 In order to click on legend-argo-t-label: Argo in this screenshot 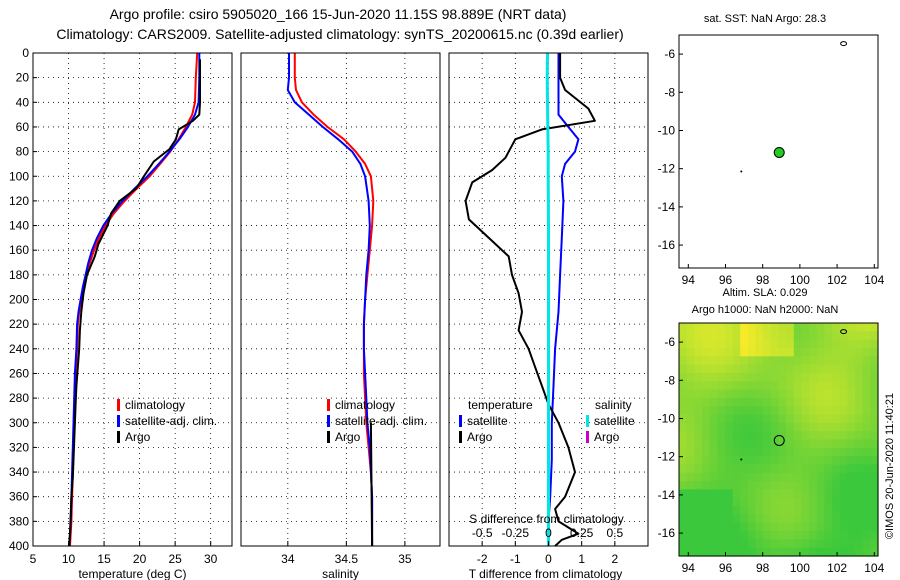, I will do `click(480, 437)`.